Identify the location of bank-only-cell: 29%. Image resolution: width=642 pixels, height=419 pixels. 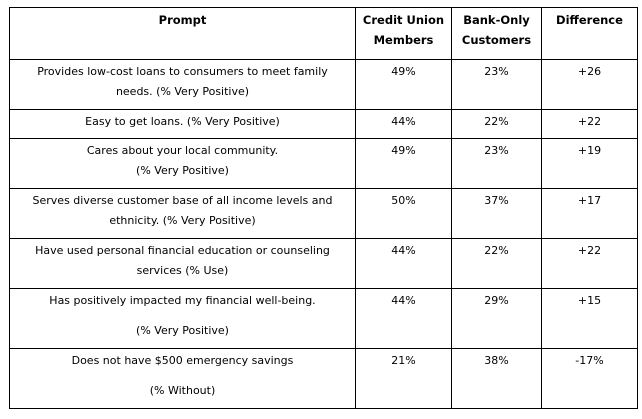
(496, 318).